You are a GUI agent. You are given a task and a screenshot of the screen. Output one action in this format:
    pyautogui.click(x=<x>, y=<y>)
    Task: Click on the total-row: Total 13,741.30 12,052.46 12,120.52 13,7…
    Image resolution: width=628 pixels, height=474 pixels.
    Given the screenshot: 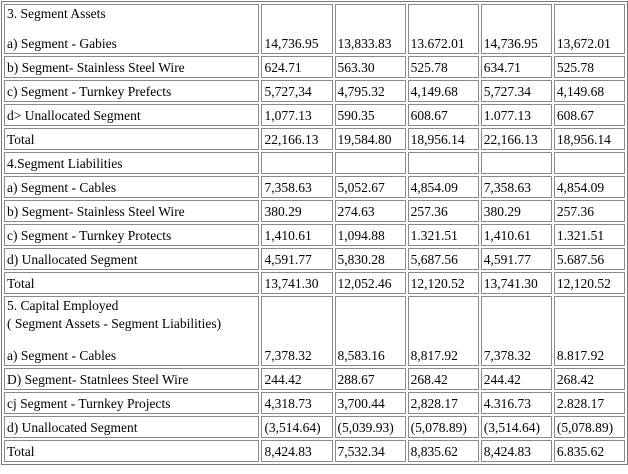 What is the action you would take?
    pyautogui.click(x=314, y=283)
    